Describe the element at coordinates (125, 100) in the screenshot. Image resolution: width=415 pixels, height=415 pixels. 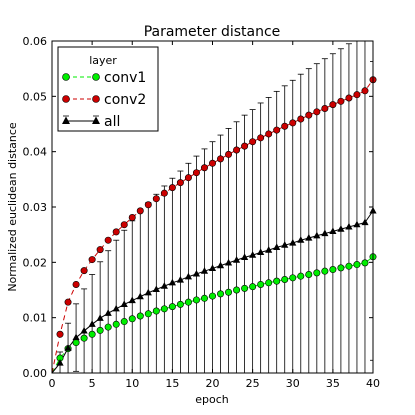
I see `legend-label-conv2: conv2` at that location.